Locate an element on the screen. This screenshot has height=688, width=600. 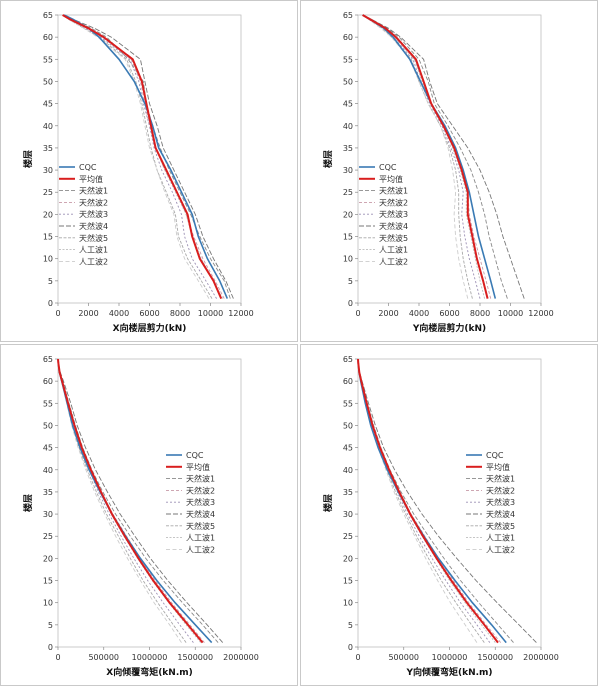
x-tick-label: 8000 is located at coordinates (480, 313).